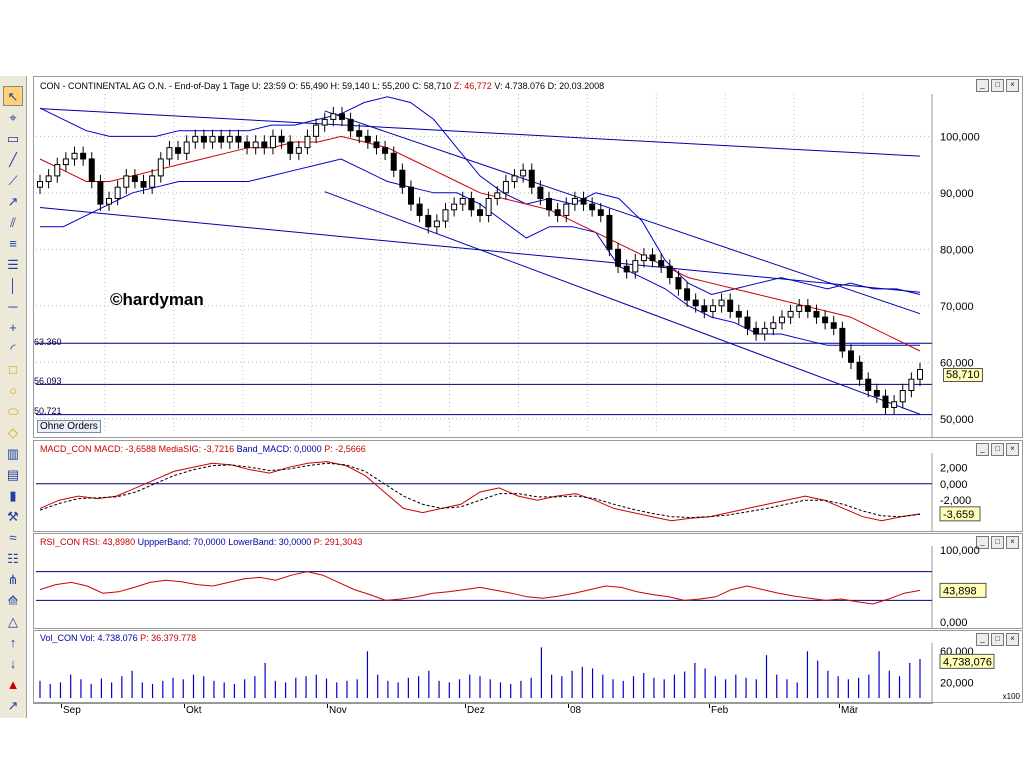 The image size is (1024, 768). Describe the element at coordinates (1012, 542) in the screenshot. I see `rsi-close-button: ×` at that location.